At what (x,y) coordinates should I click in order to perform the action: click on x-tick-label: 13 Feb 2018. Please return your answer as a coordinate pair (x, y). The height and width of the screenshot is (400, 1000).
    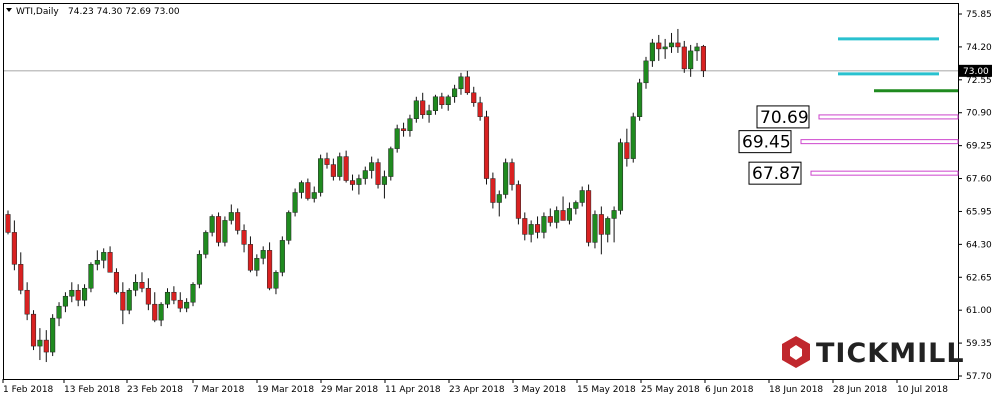
    Looking at the image, I should click on (92, 390).